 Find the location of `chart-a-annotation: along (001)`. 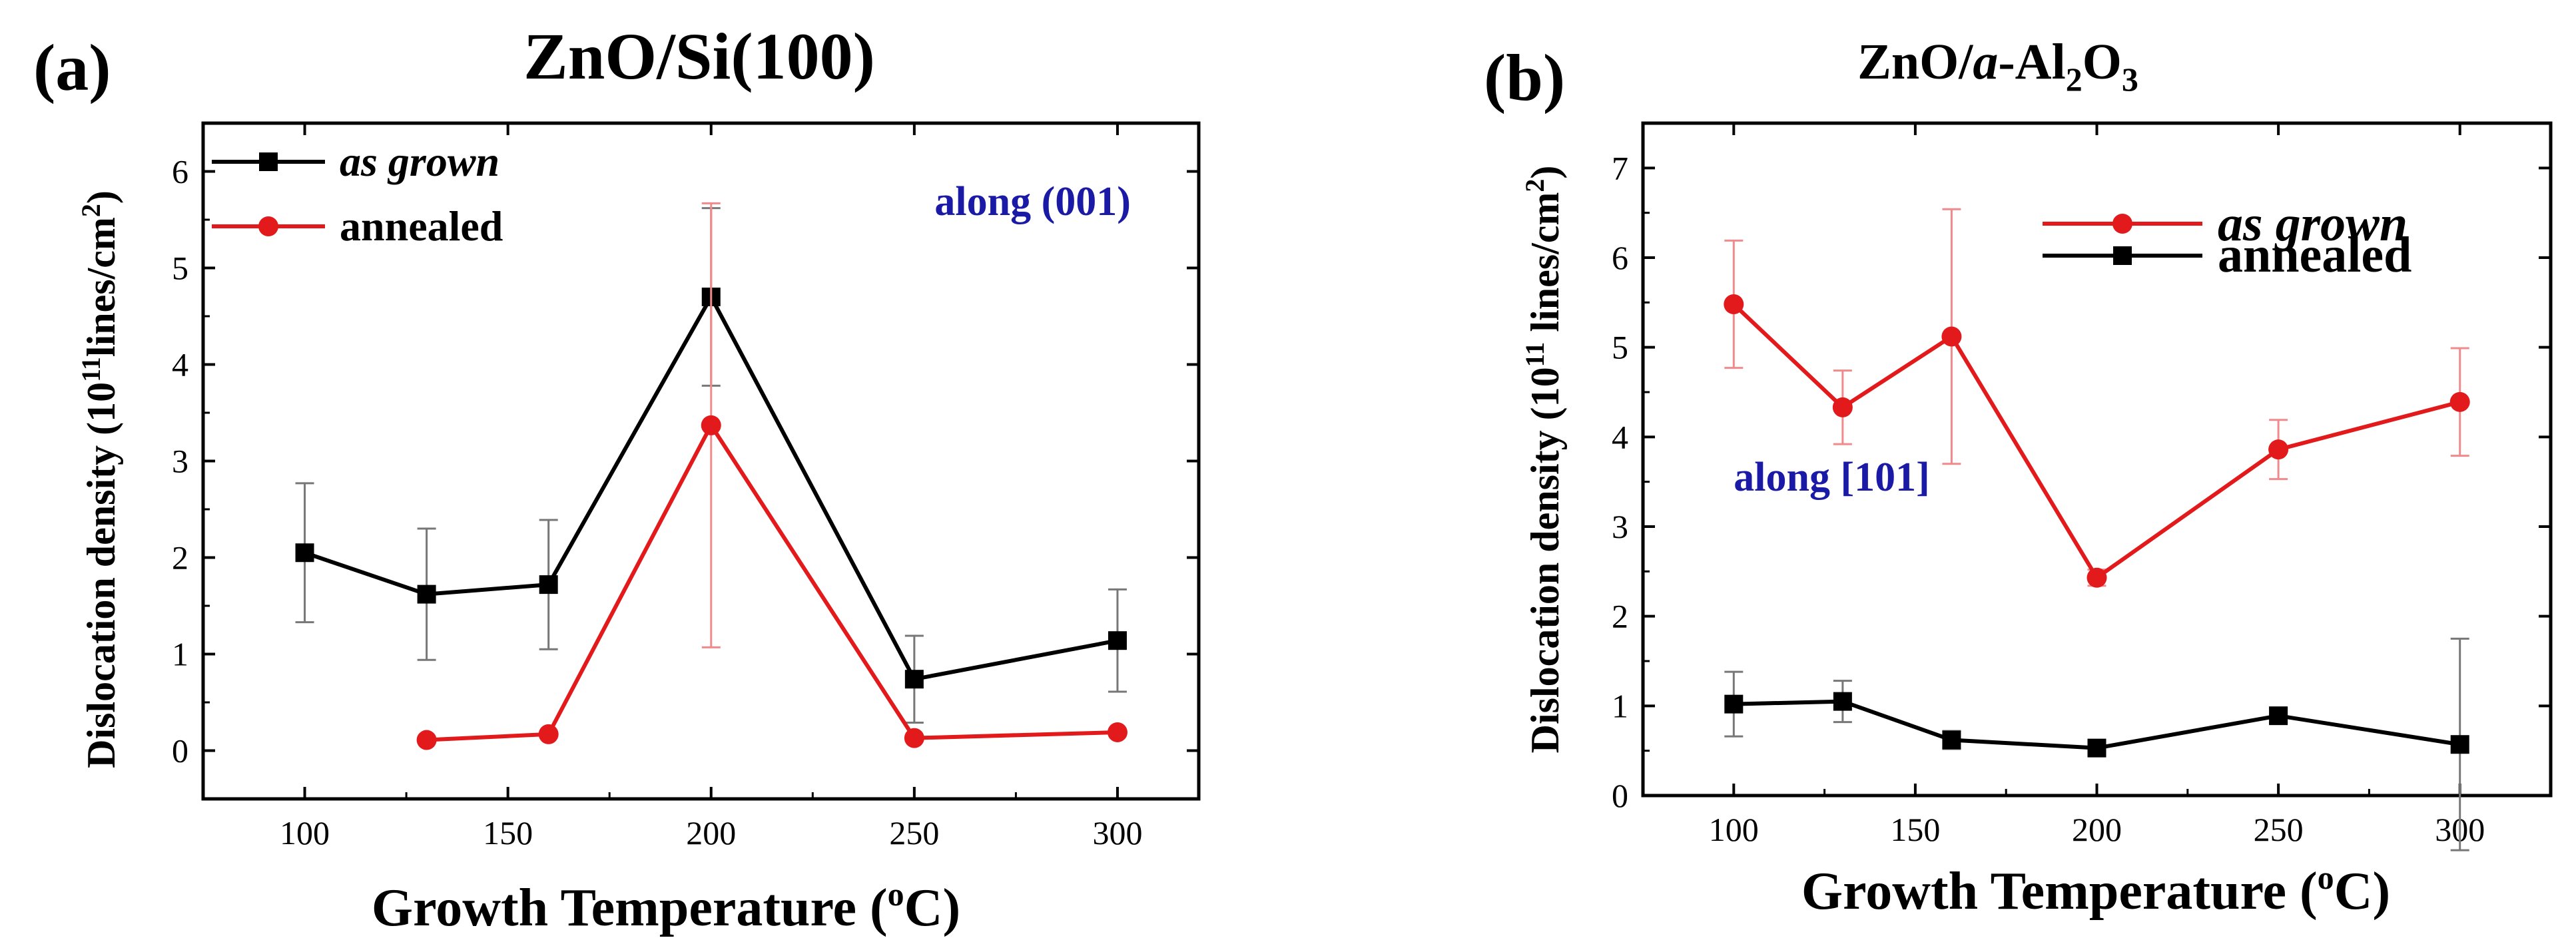

chart-a-annotation: along (001) is located at coordinates (1032, 202).